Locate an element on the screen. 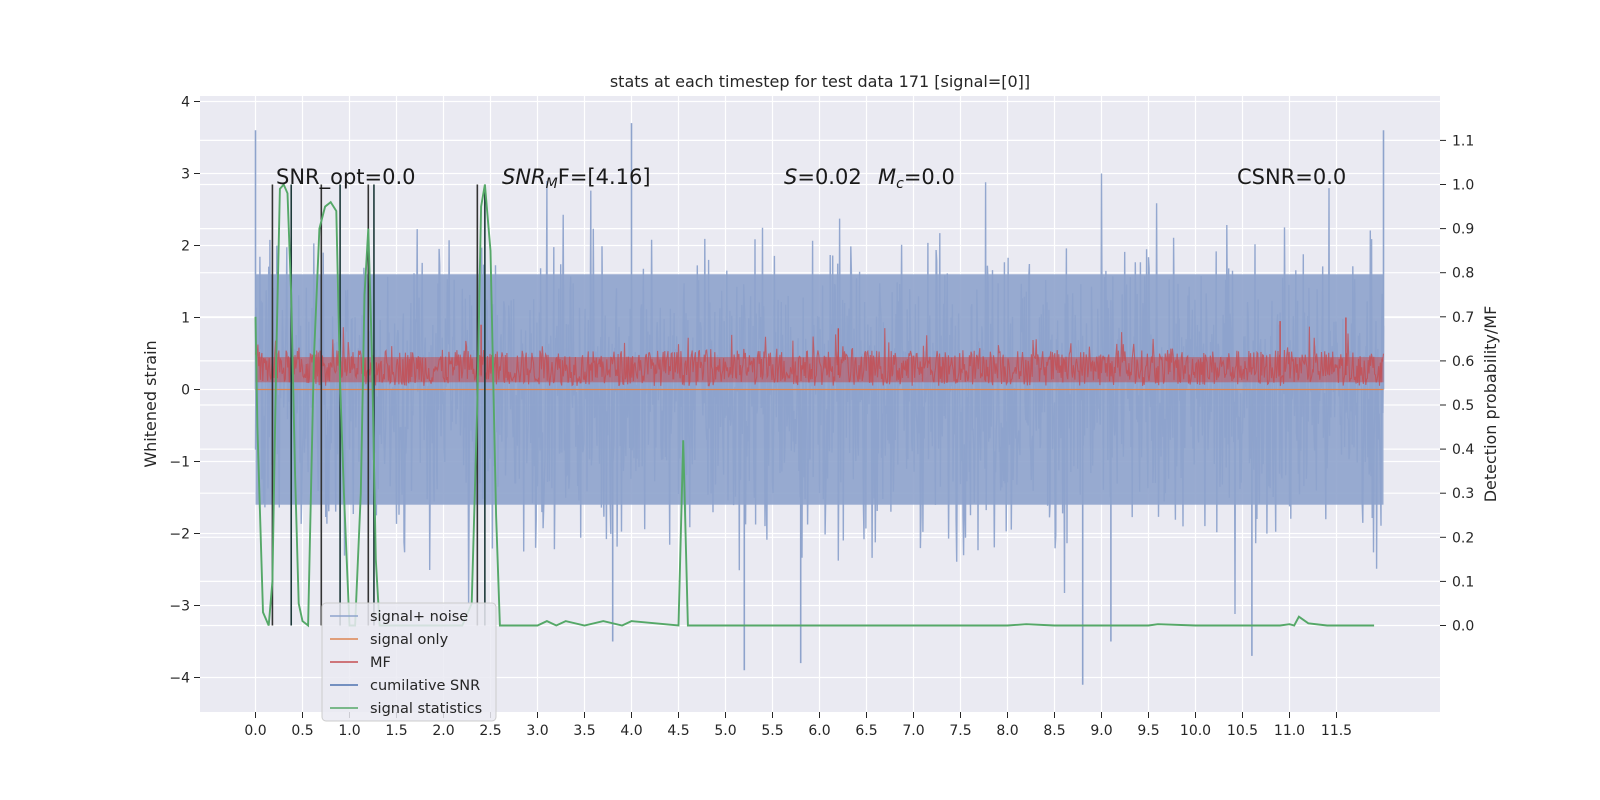 The image size is (1600, 800). annotation-s: S=0.02 is located at coordinates (823, 177).